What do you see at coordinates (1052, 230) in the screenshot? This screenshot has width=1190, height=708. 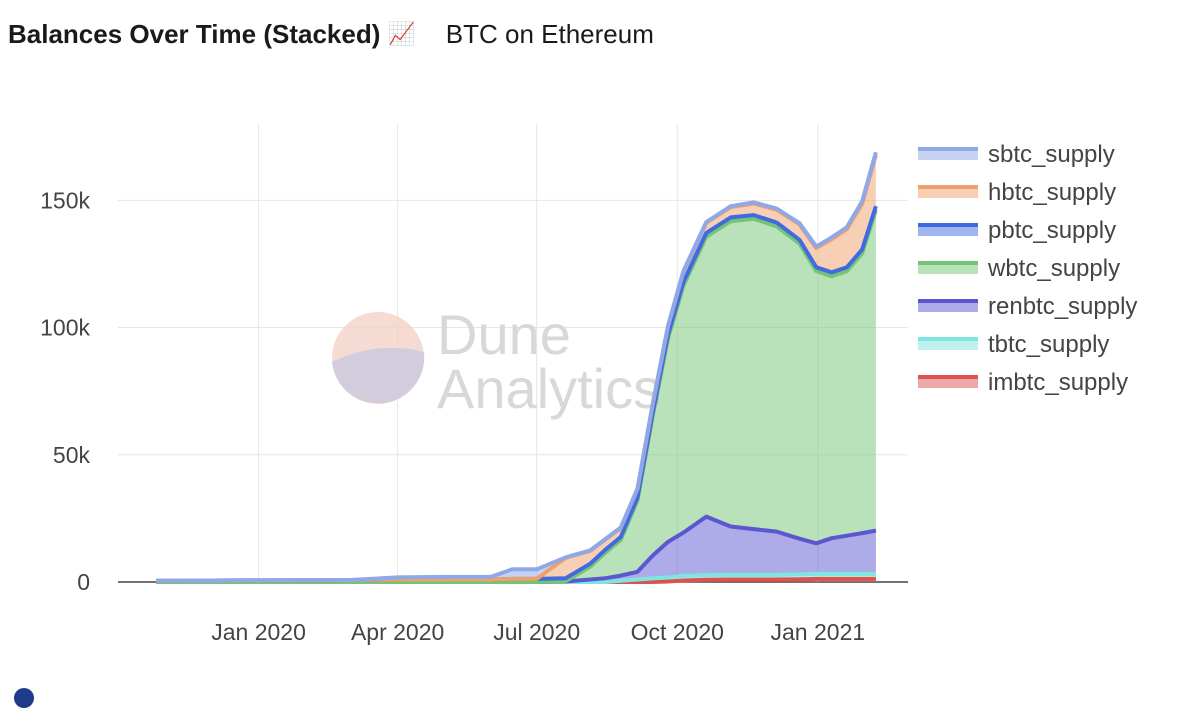 I see `legend-label: pbtc_supply` at bounding box center [1052, 230].